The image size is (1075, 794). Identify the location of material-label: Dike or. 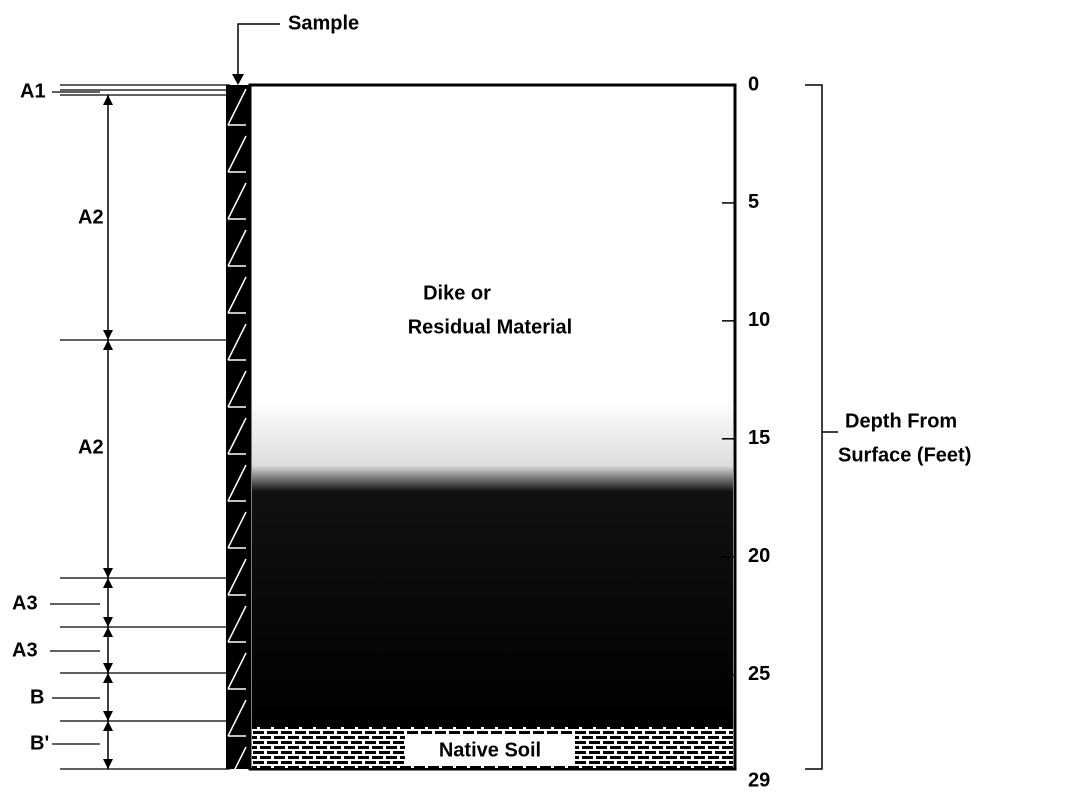
(457, 293).